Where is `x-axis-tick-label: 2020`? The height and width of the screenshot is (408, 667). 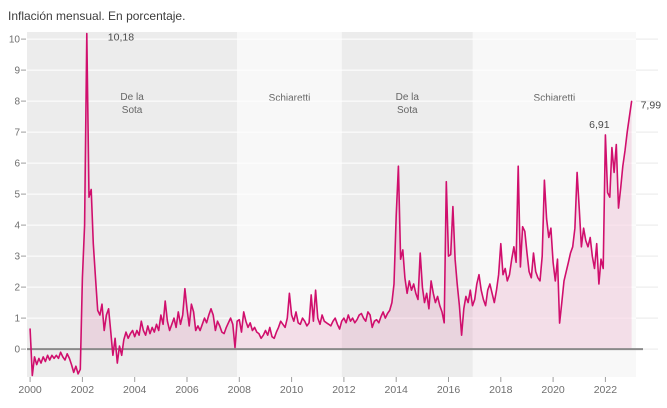
x-axis-tick-label: 2020 is located at coordinates (553, 390).